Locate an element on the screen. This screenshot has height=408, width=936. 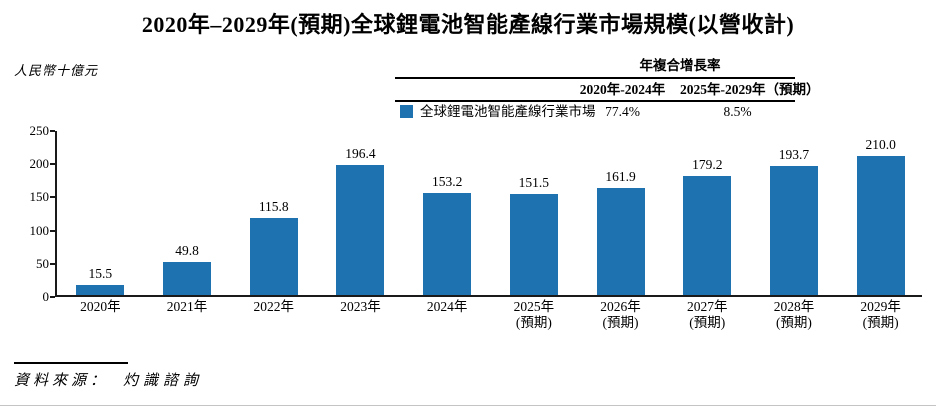
source-note: 資料來源： 灼識諮詢 is located at coordinates (108, 379).